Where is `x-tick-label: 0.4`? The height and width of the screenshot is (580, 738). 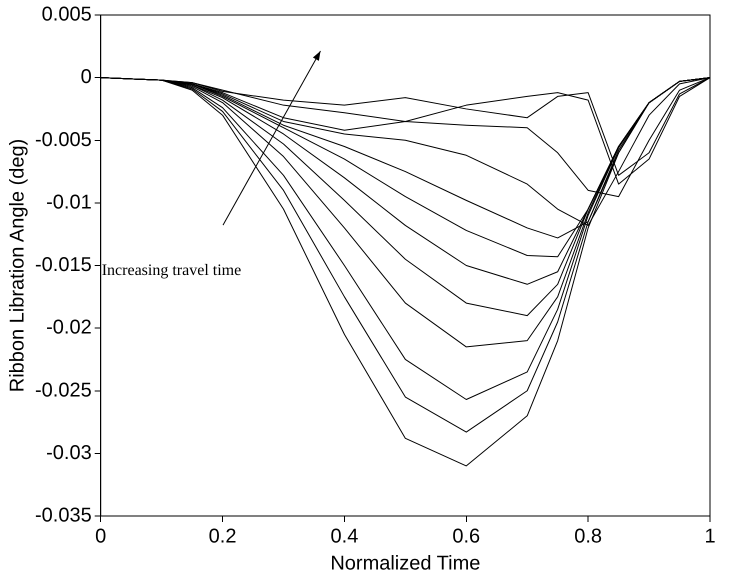 x-tick-label: 0.4 is located at coordinates (344, 537).